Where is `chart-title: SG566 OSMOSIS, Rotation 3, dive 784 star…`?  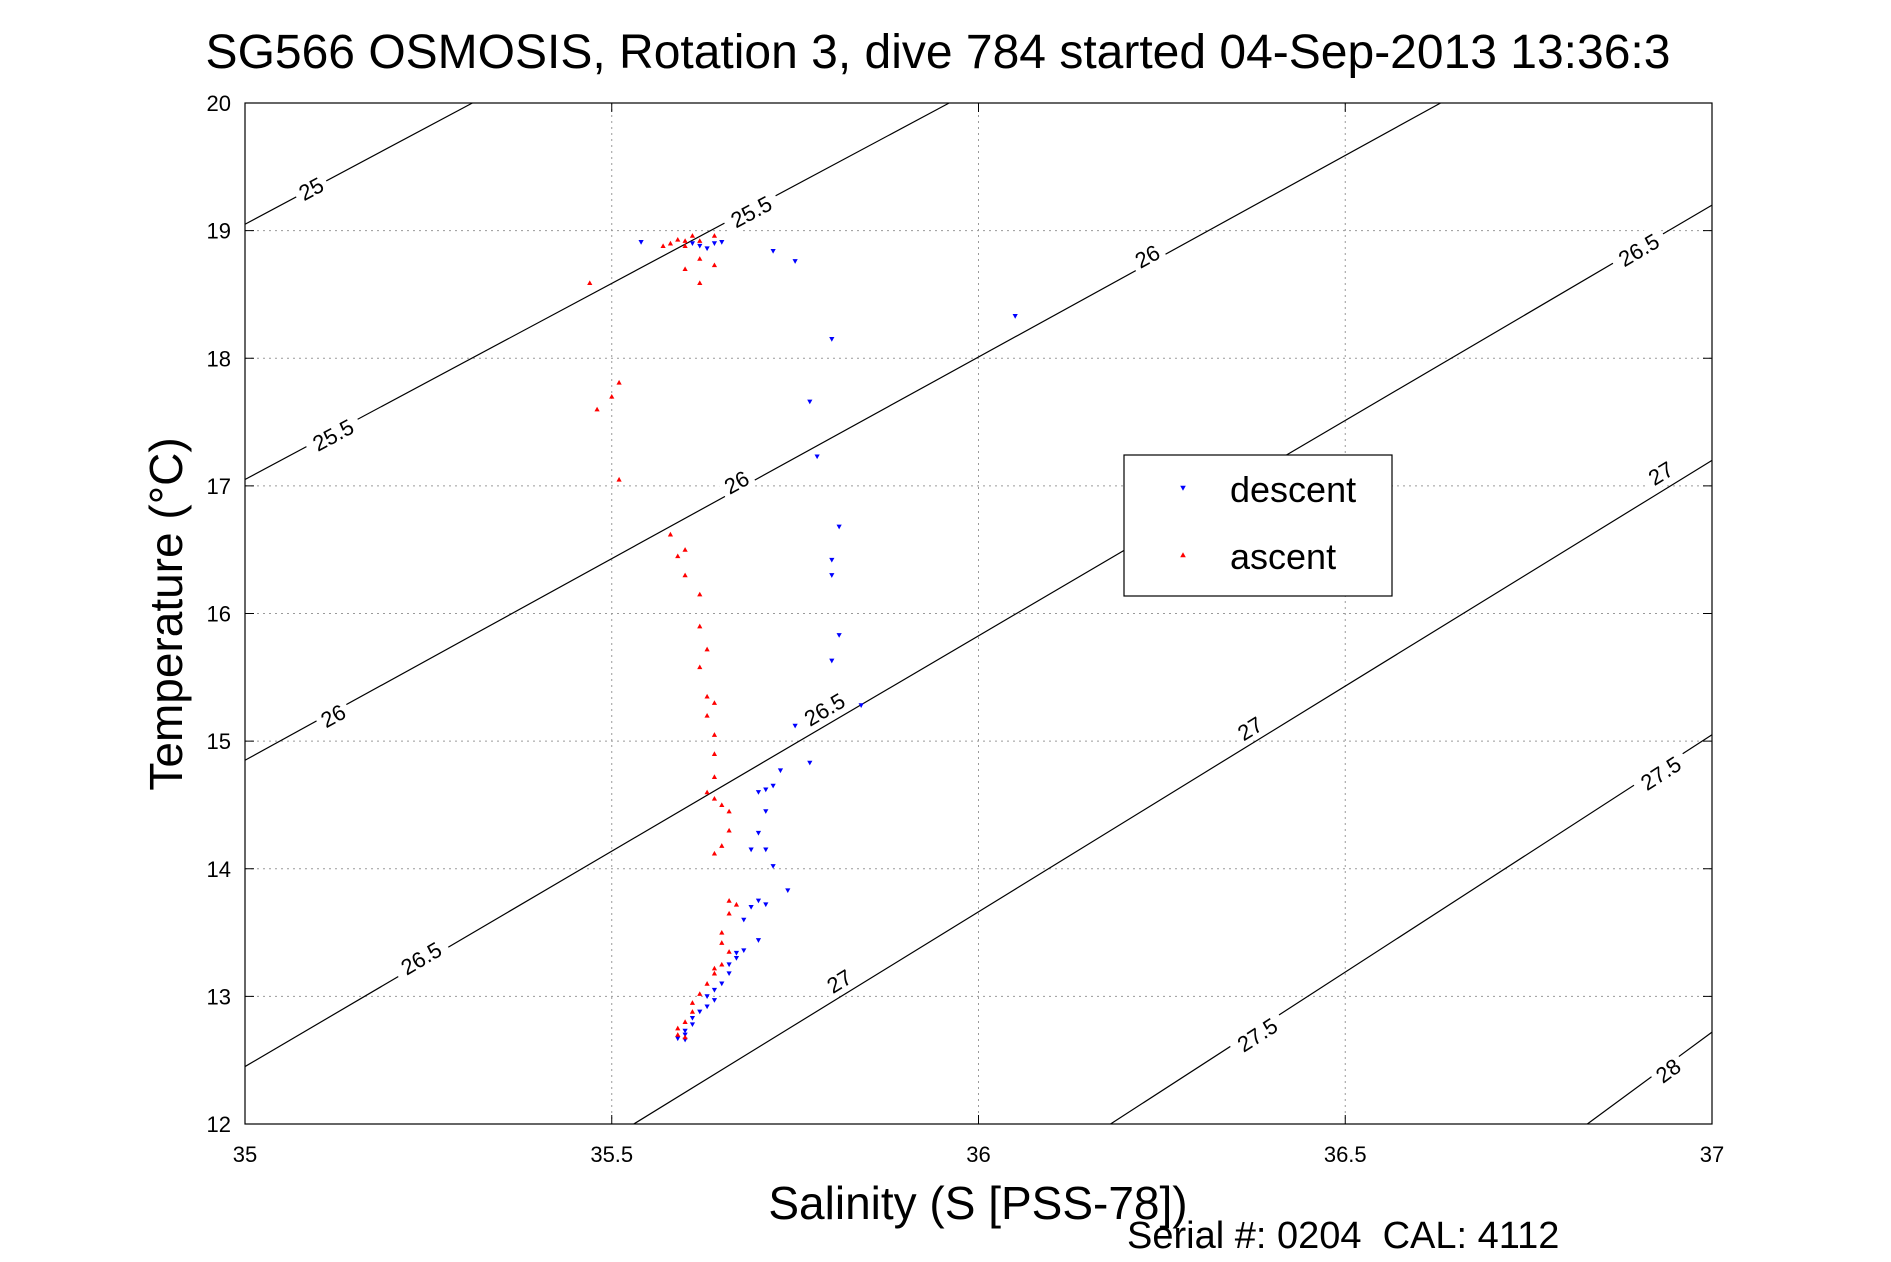
chart-title: SG566 OSMOSIS, Rotation 3, dive 784 star… is located at coordinates (938, 52).